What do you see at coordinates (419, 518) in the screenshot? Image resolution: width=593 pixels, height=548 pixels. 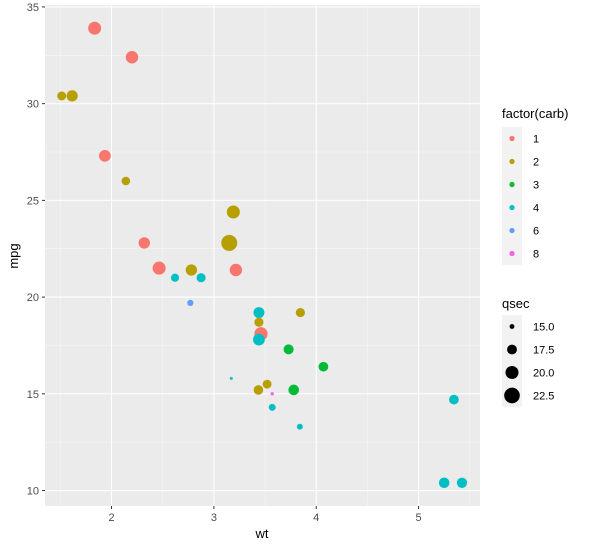 I see `x-tick-label: 5` at bounding box center [419, 518].